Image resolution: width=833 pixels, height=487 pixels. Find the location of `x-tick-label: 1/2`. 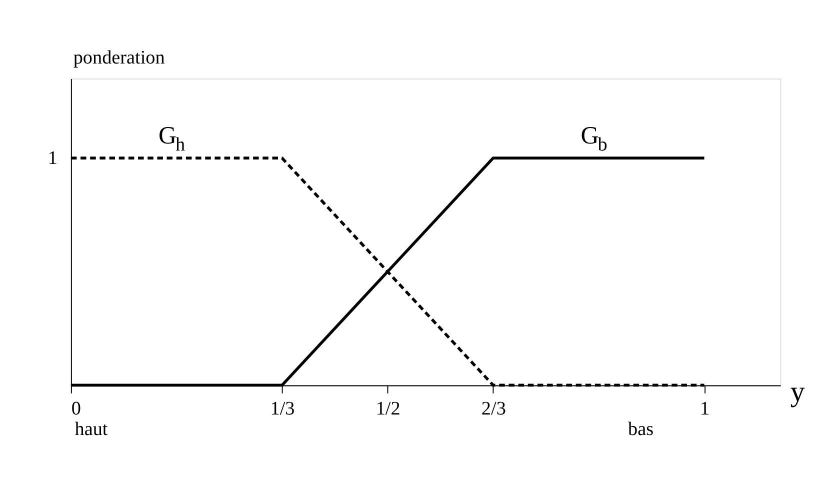

x-tick-label: 1/2 is located at coordinates (388, 409).